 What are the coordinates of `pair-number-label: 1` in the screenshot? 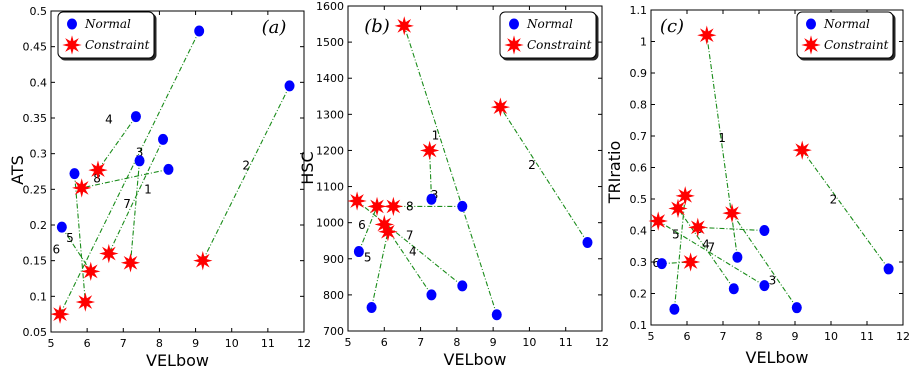 It's located at (436, 135).